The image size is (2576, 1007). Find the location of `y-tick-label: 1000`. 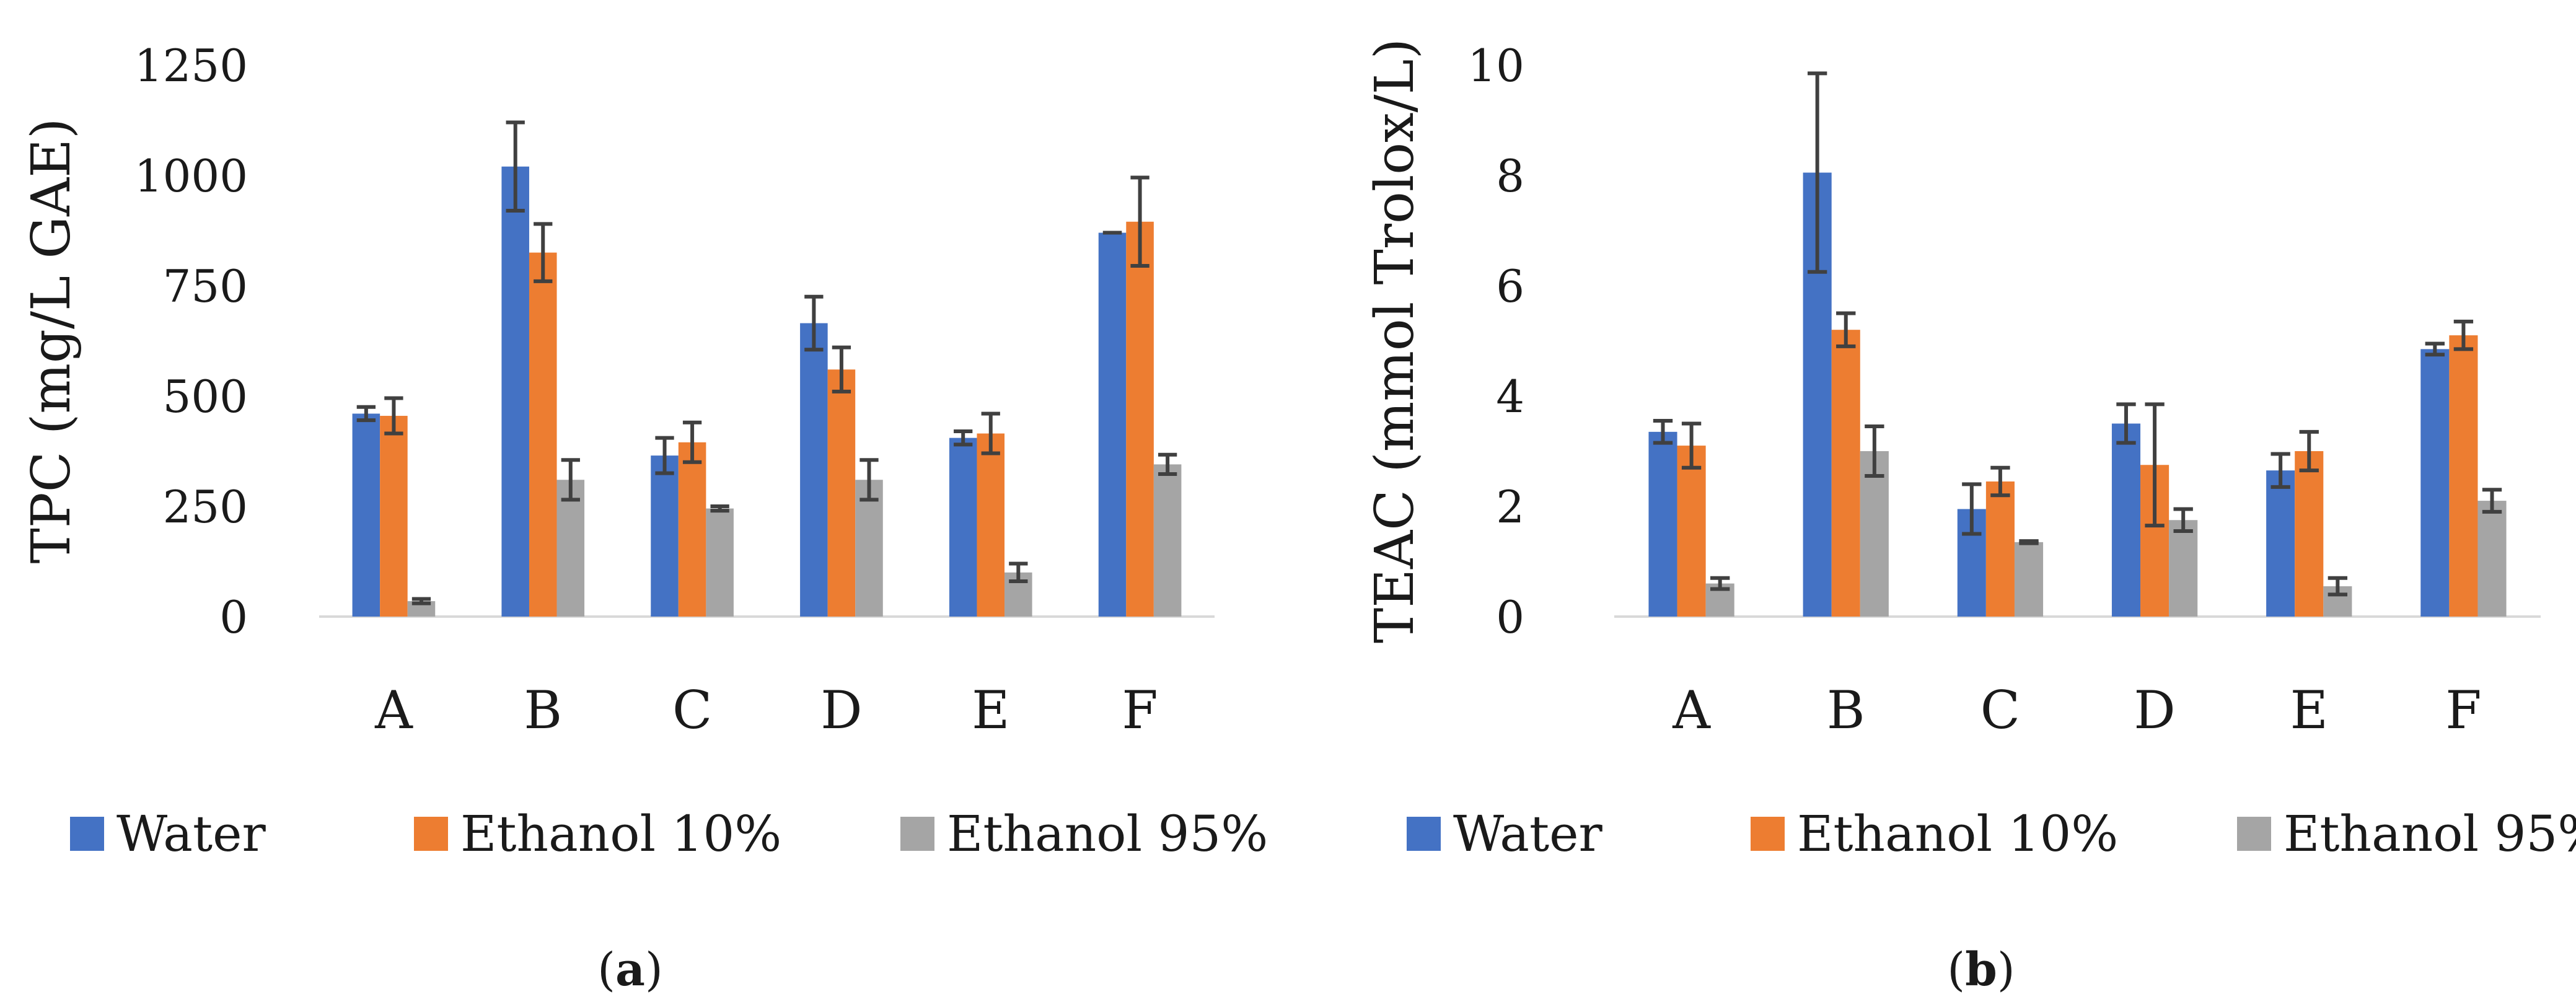

y-tick-label: 1000 is located at coordinates (191, 176).